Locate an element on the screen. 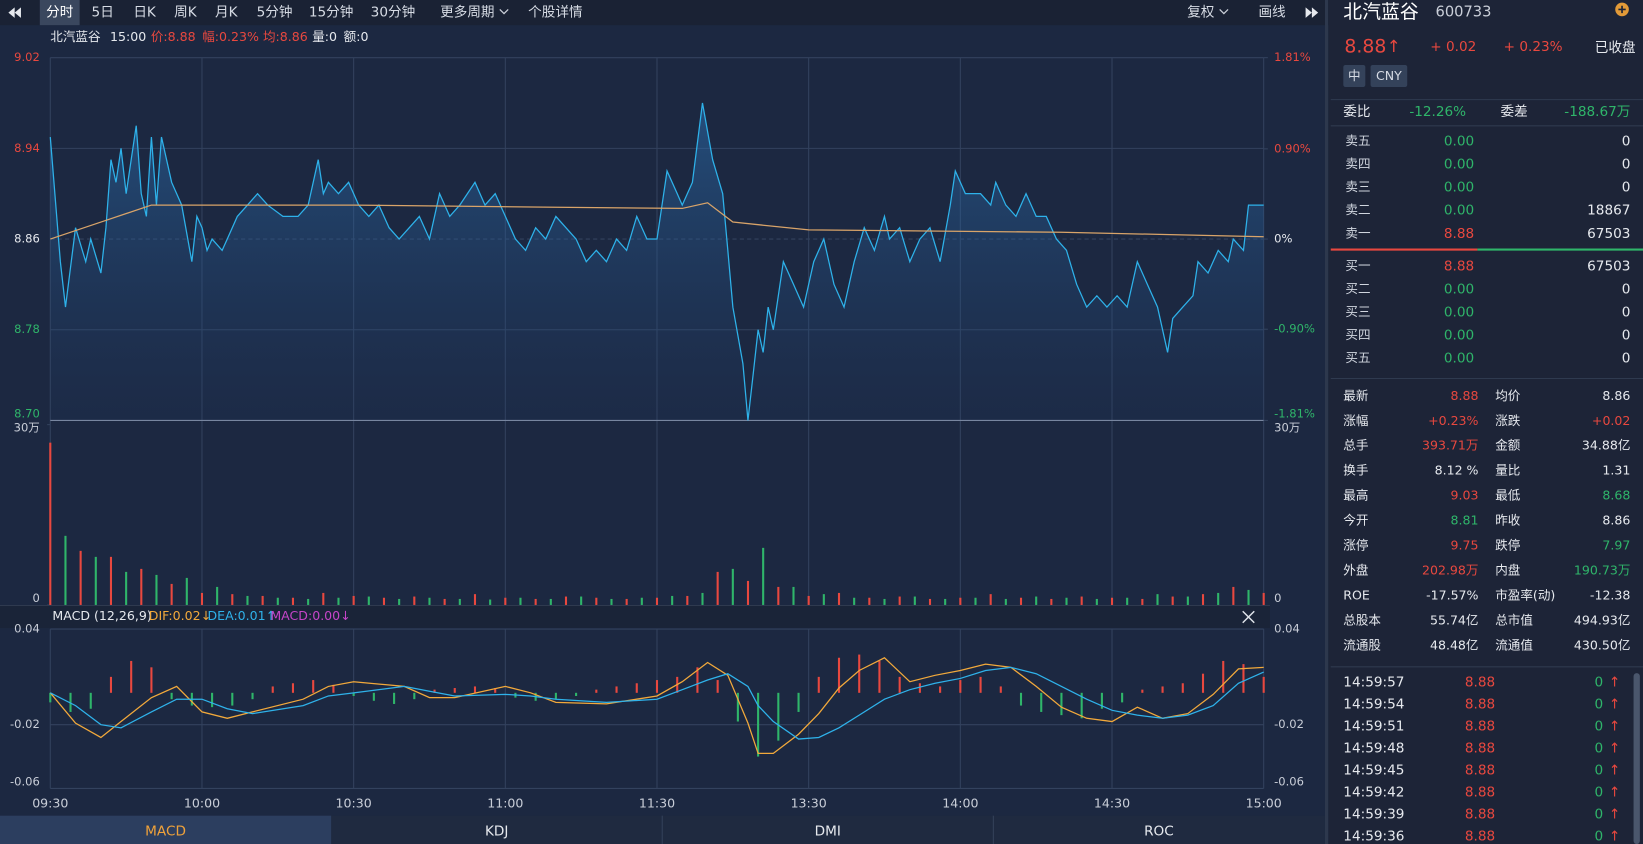  toolbar-button: 周K is located at coordinates (186, 13).